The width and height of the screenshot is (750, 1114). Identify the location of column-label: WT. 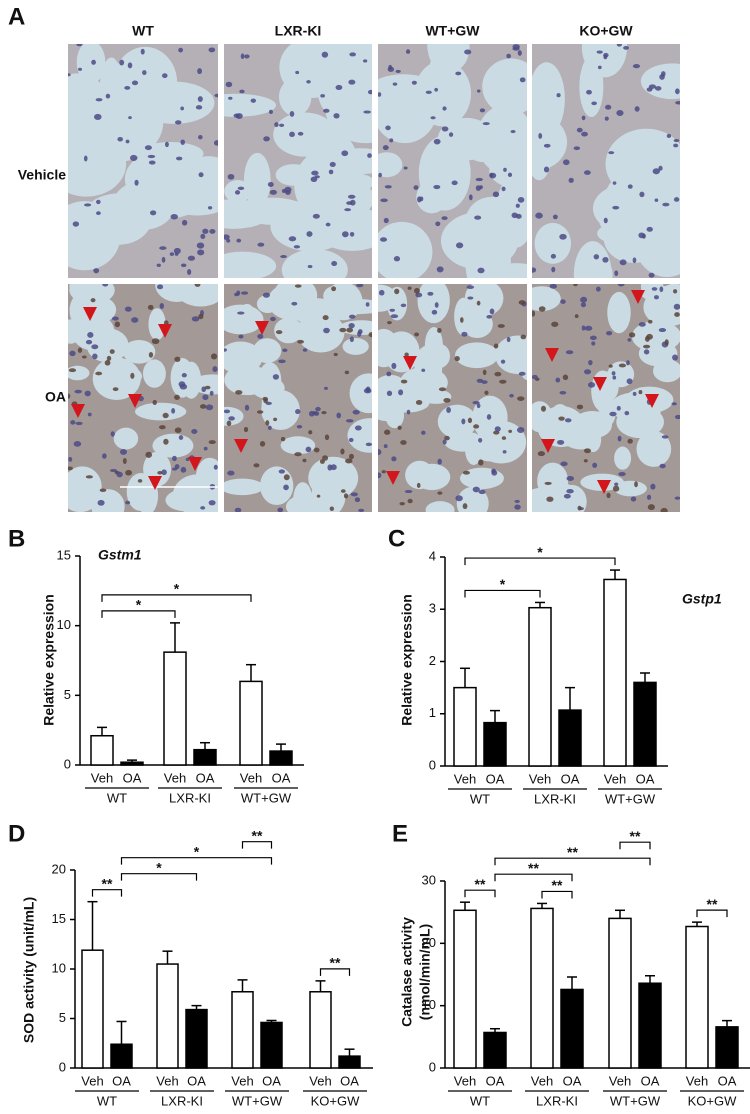
(143, 31).